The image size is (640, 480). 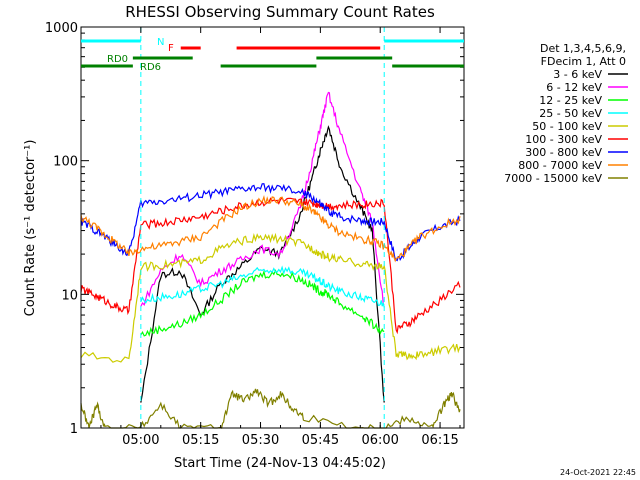 What do you see at coordinates (30, 228) in the screenshot?
I see `y-axis-label: Count Rate (s⁻¹ detector⁻¹)` at bounding box center [30, 228].